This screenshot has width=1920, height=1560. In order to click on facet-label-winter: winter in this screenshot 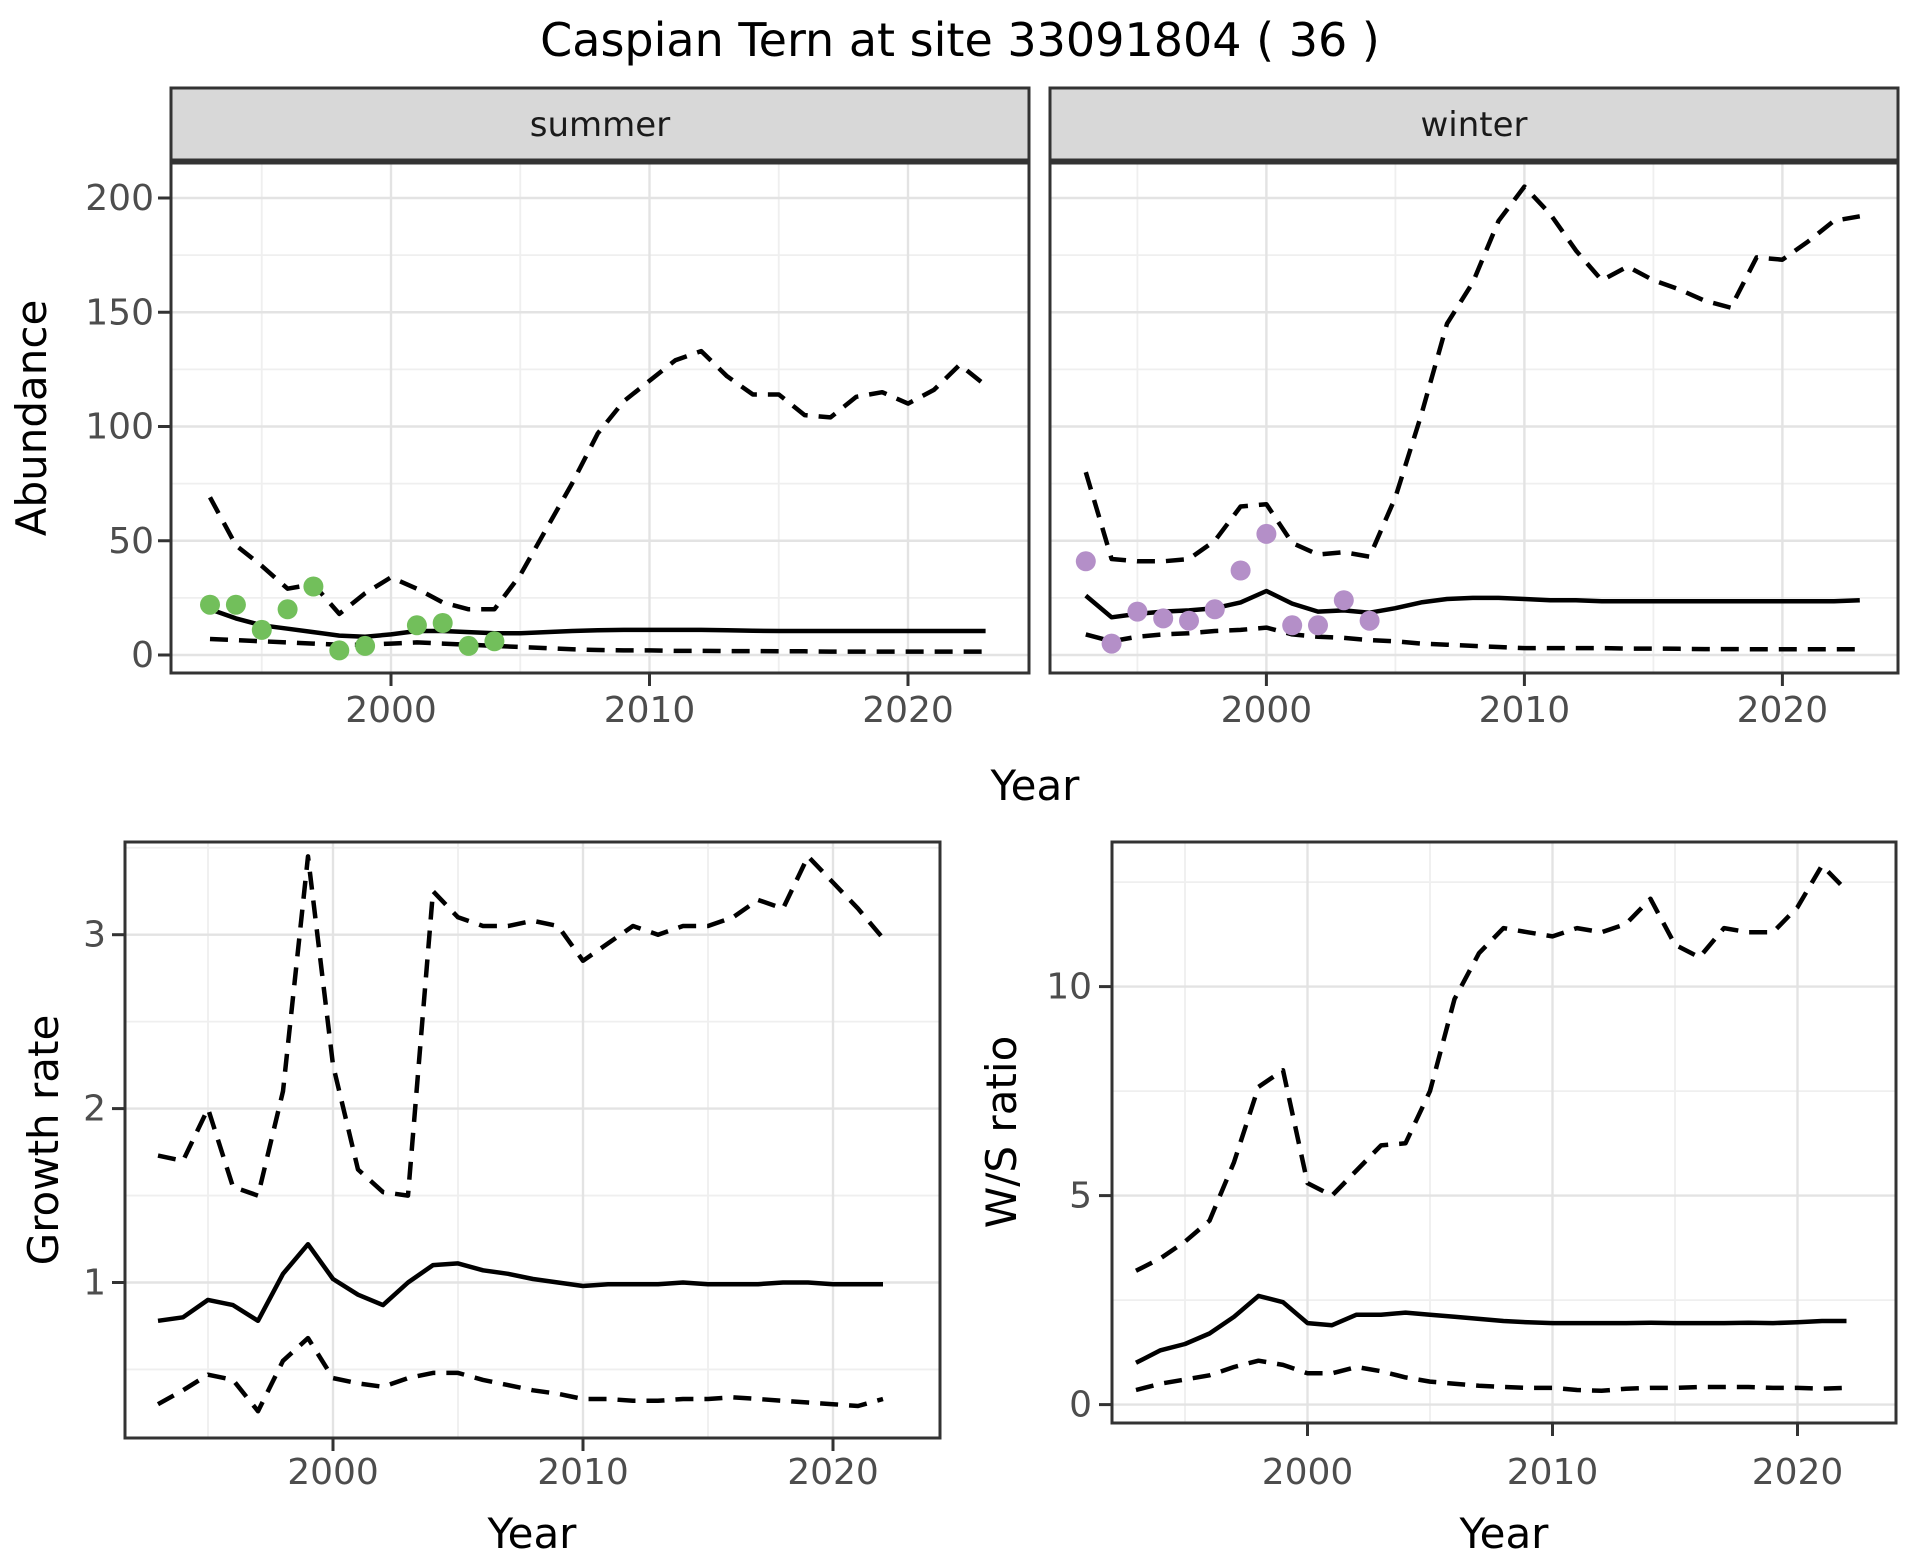, I will do `click(1473, 125)`.